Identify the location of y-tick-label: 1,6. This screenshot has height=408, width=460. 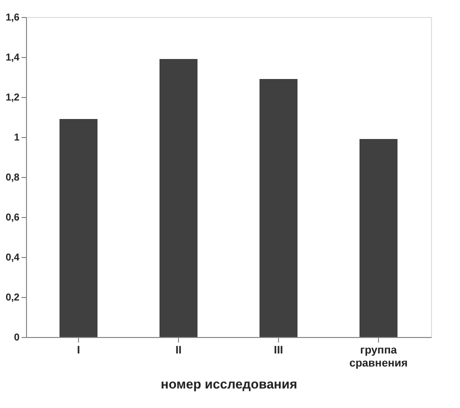
(13, 18).